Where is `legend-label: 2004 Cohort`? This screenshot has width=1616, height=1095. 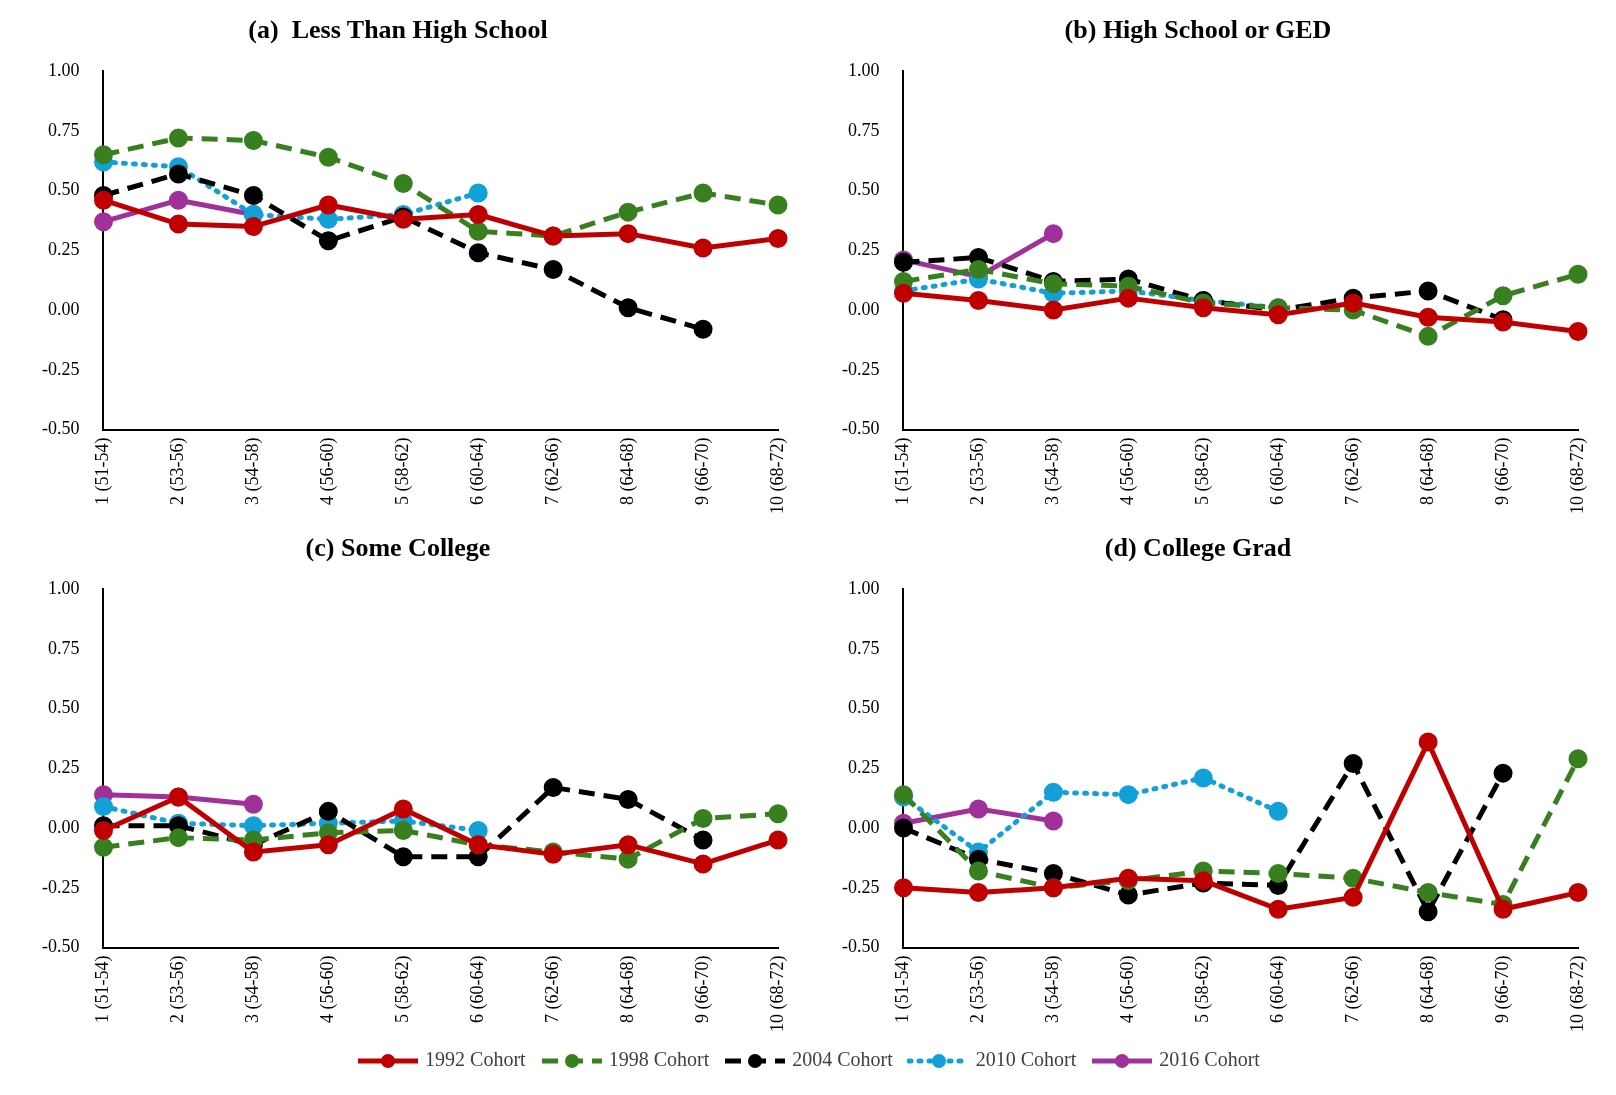 legend-label: 2004 Cohort is located at coordinates (842, 1060).